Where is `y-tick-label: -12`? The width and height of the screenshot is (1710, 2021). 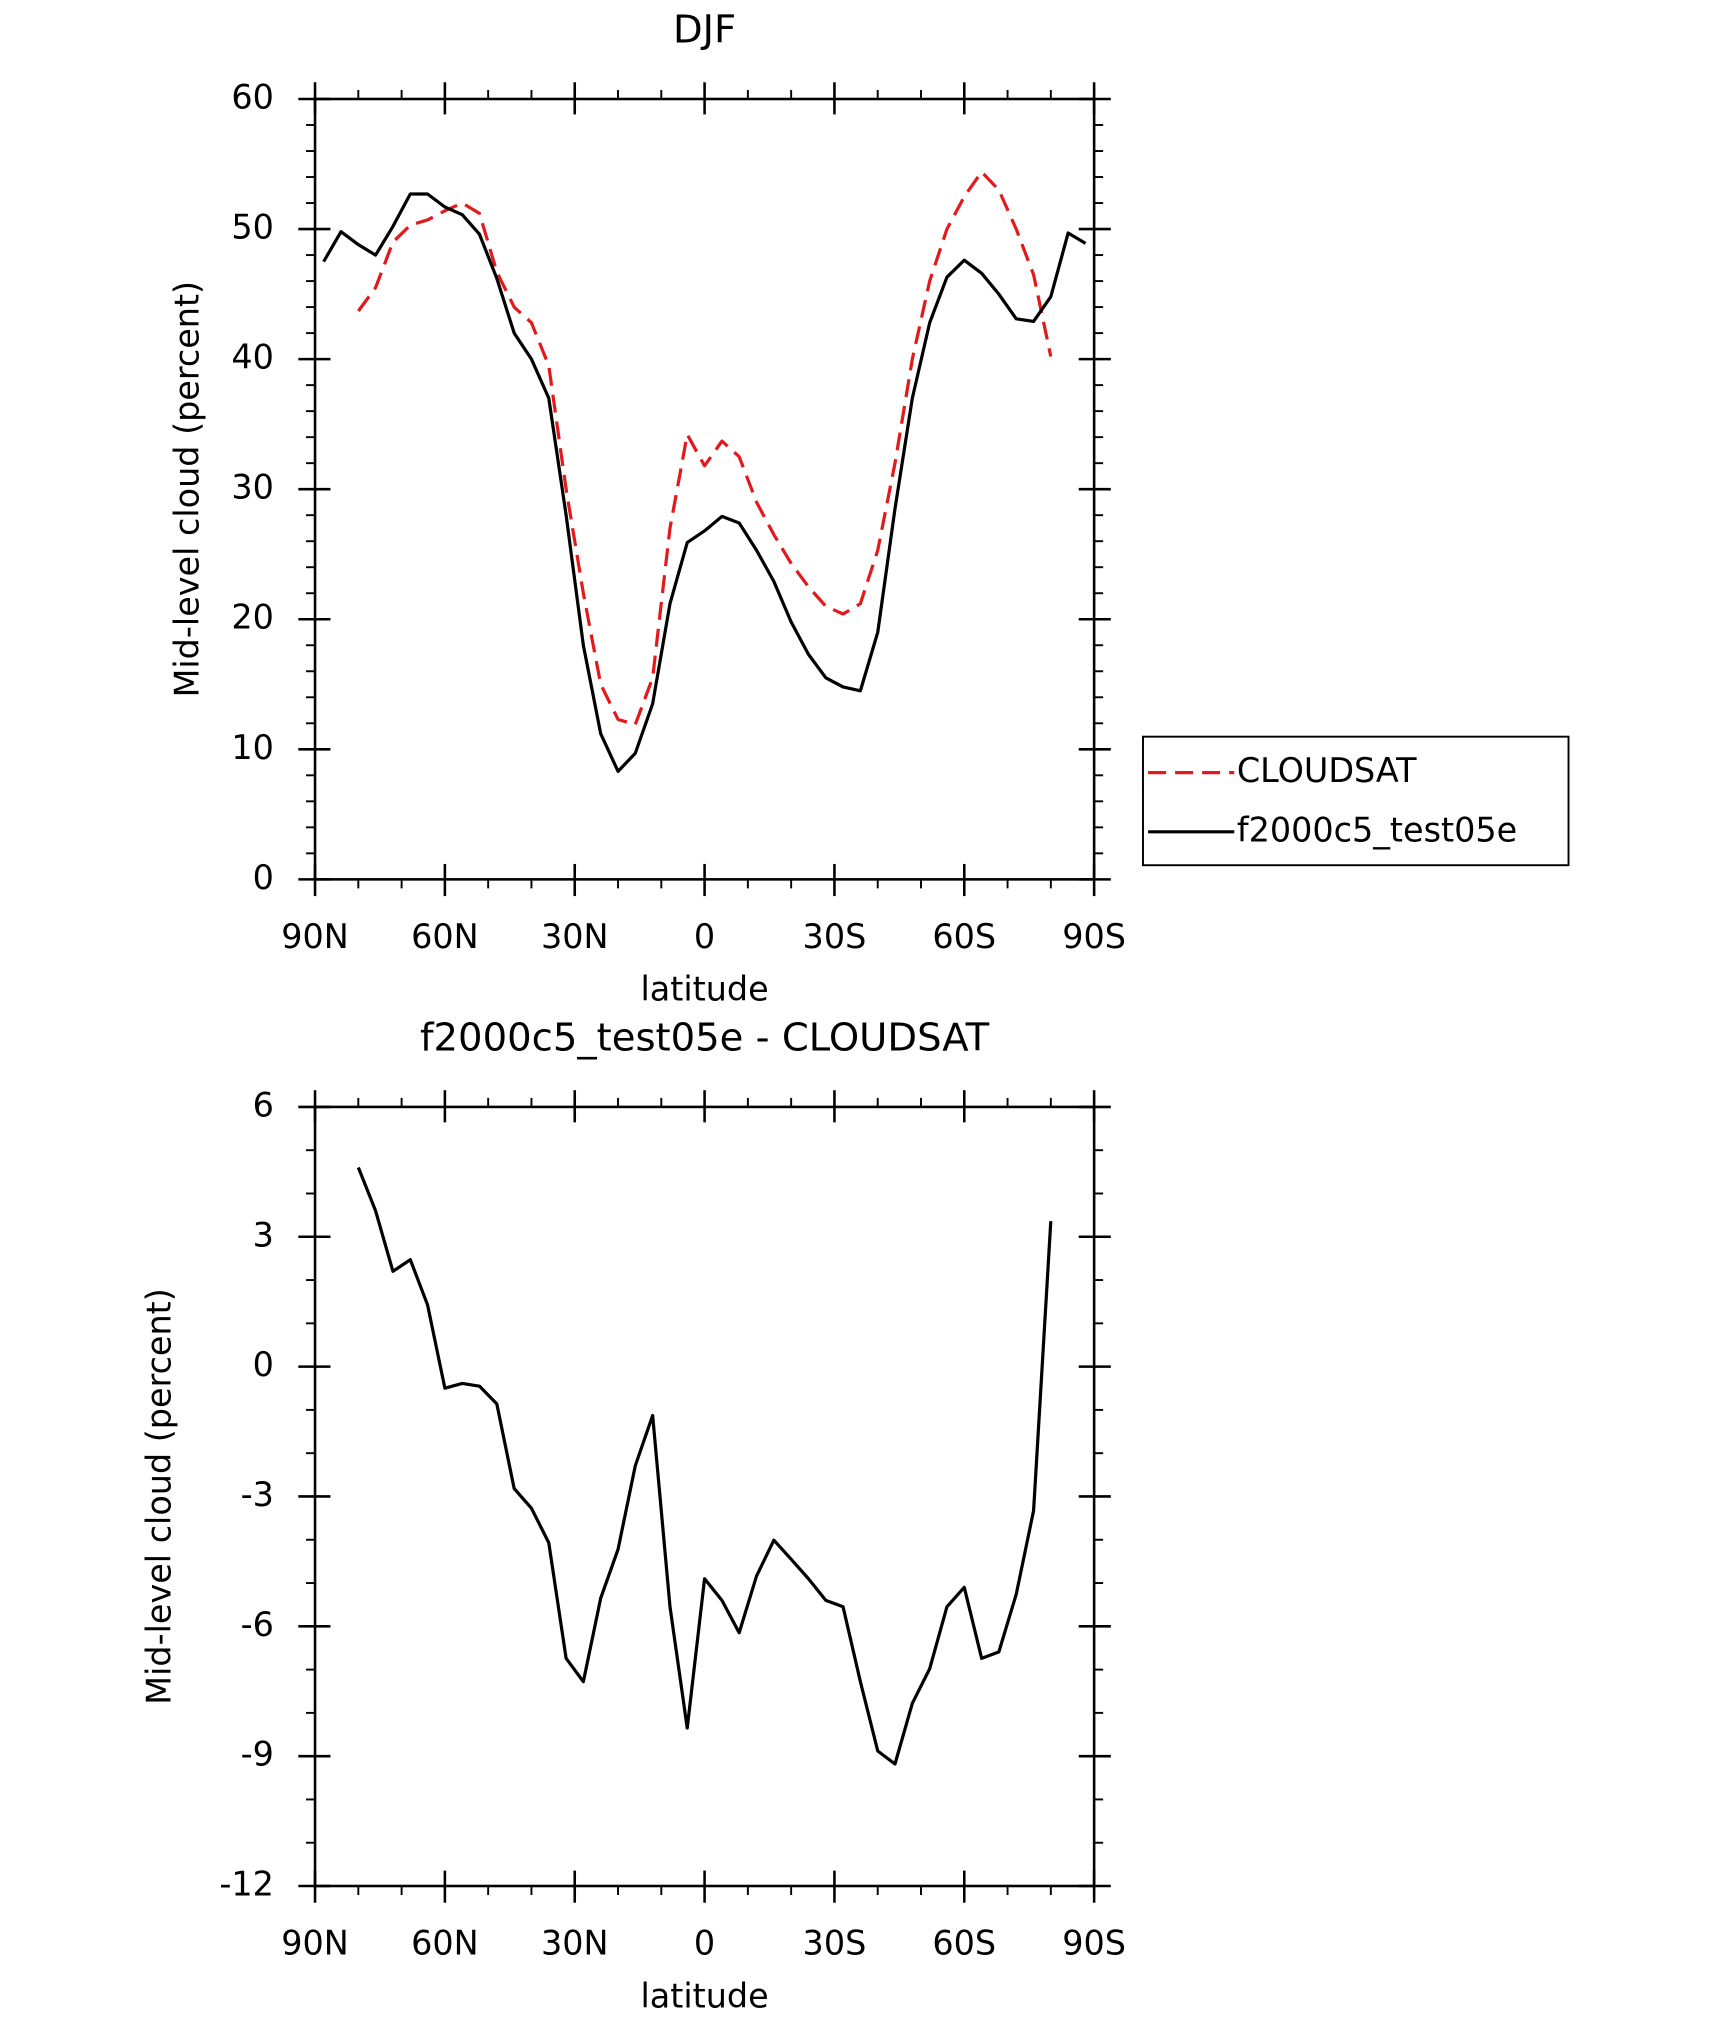 y-tick-label: -12 is located at coordinates (246, 1884).